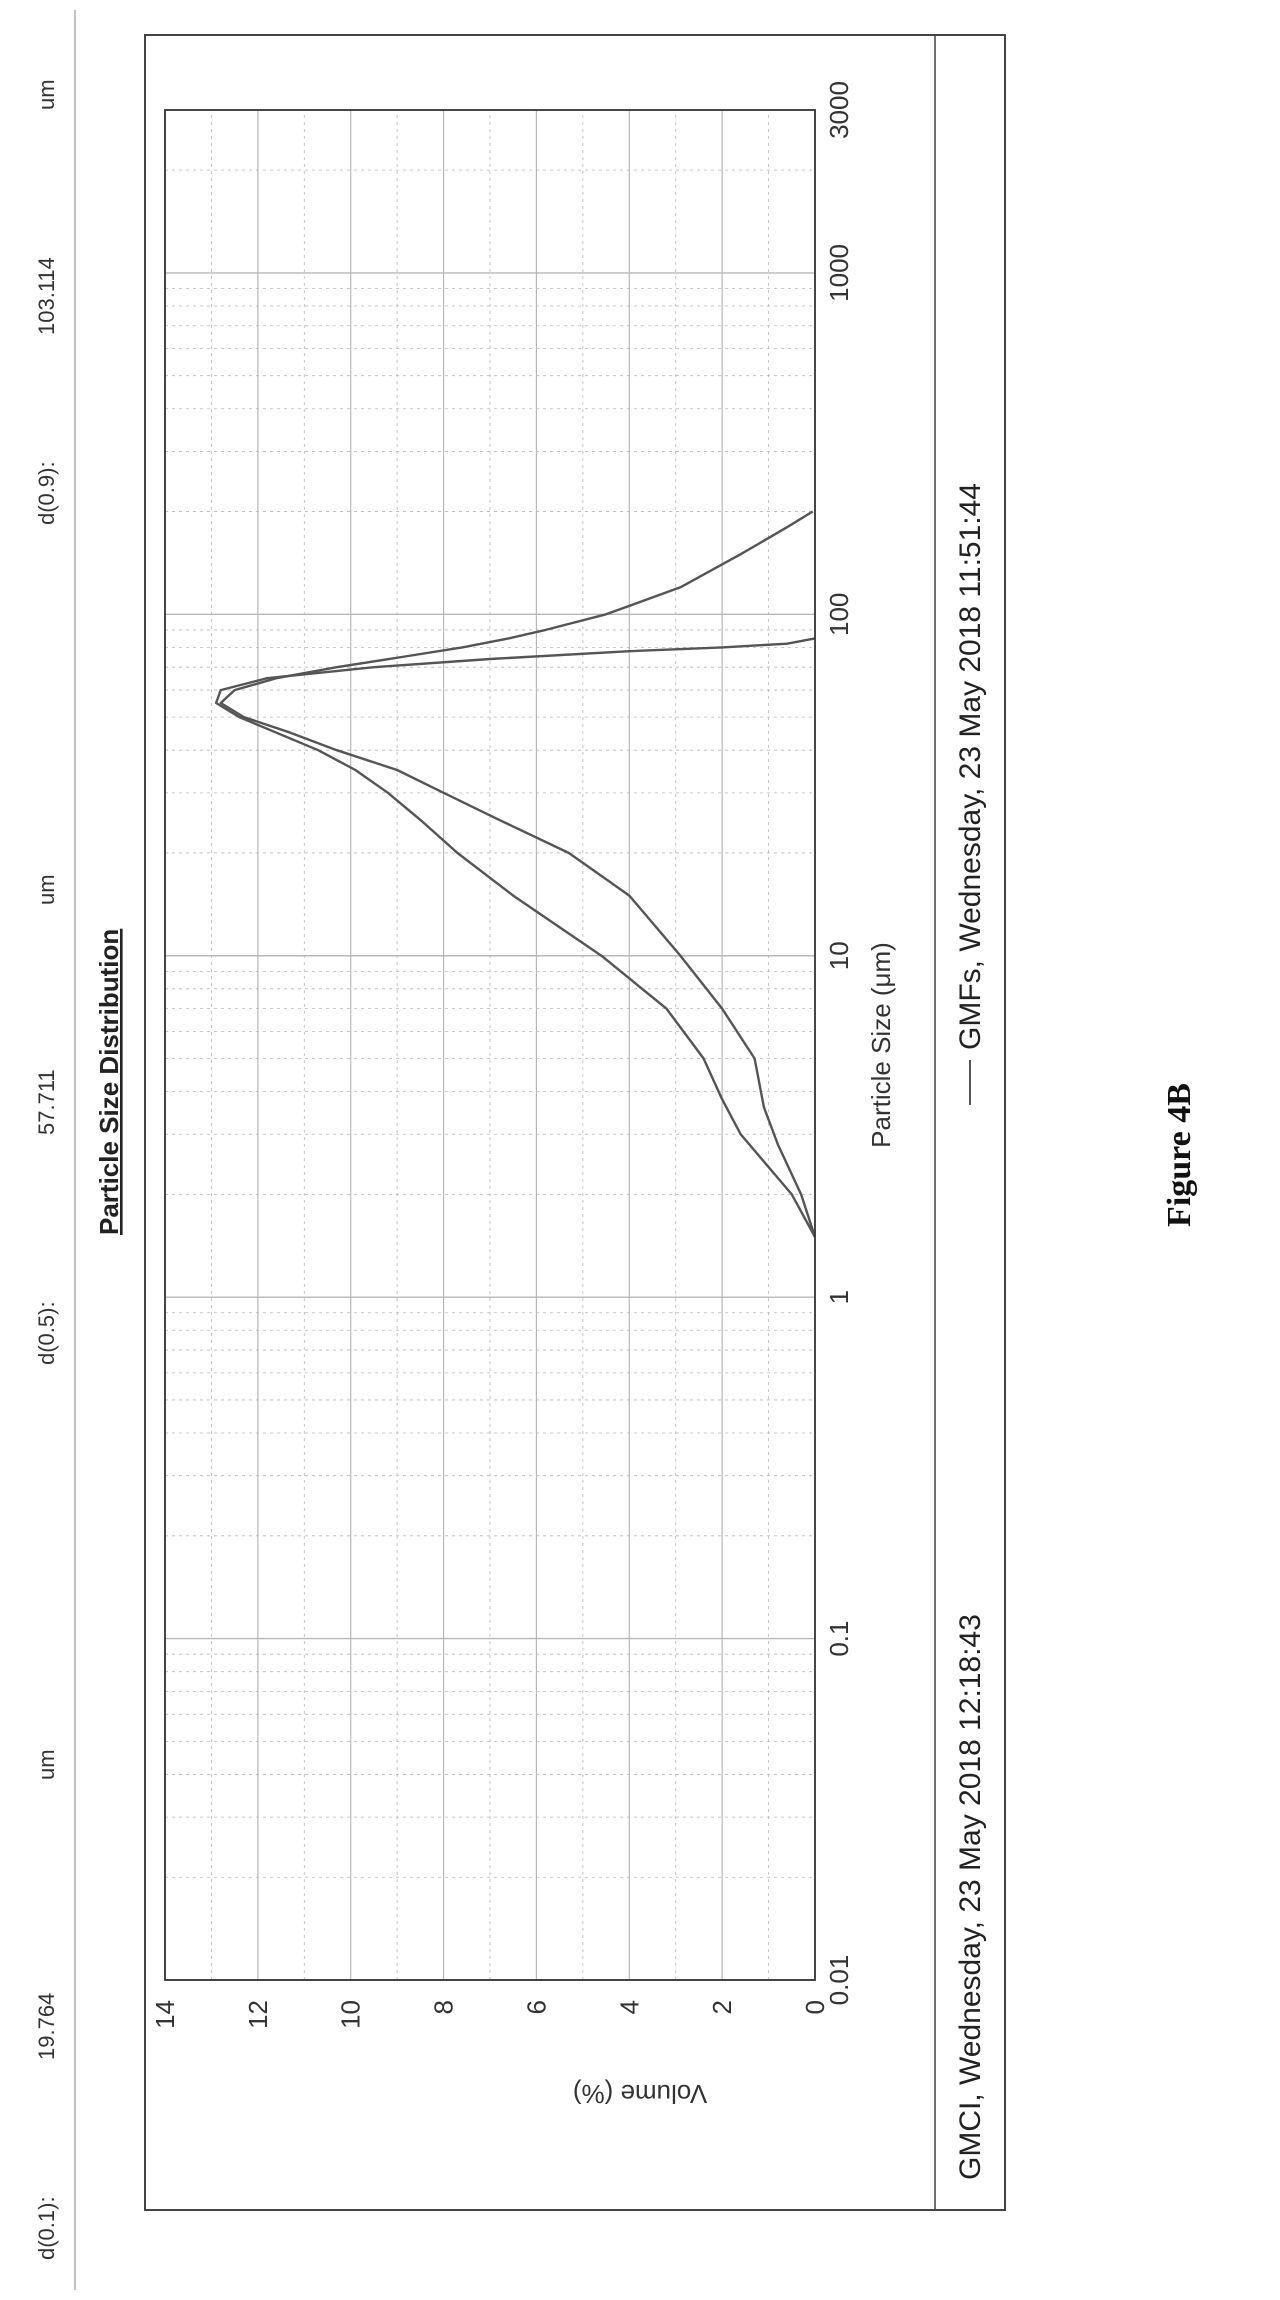 This screenshot has width=1280, height=2300. Describe the element at coordinates (640, 2094) in the screenshot. I see `y-axis-label: Volume (%)` at that location.